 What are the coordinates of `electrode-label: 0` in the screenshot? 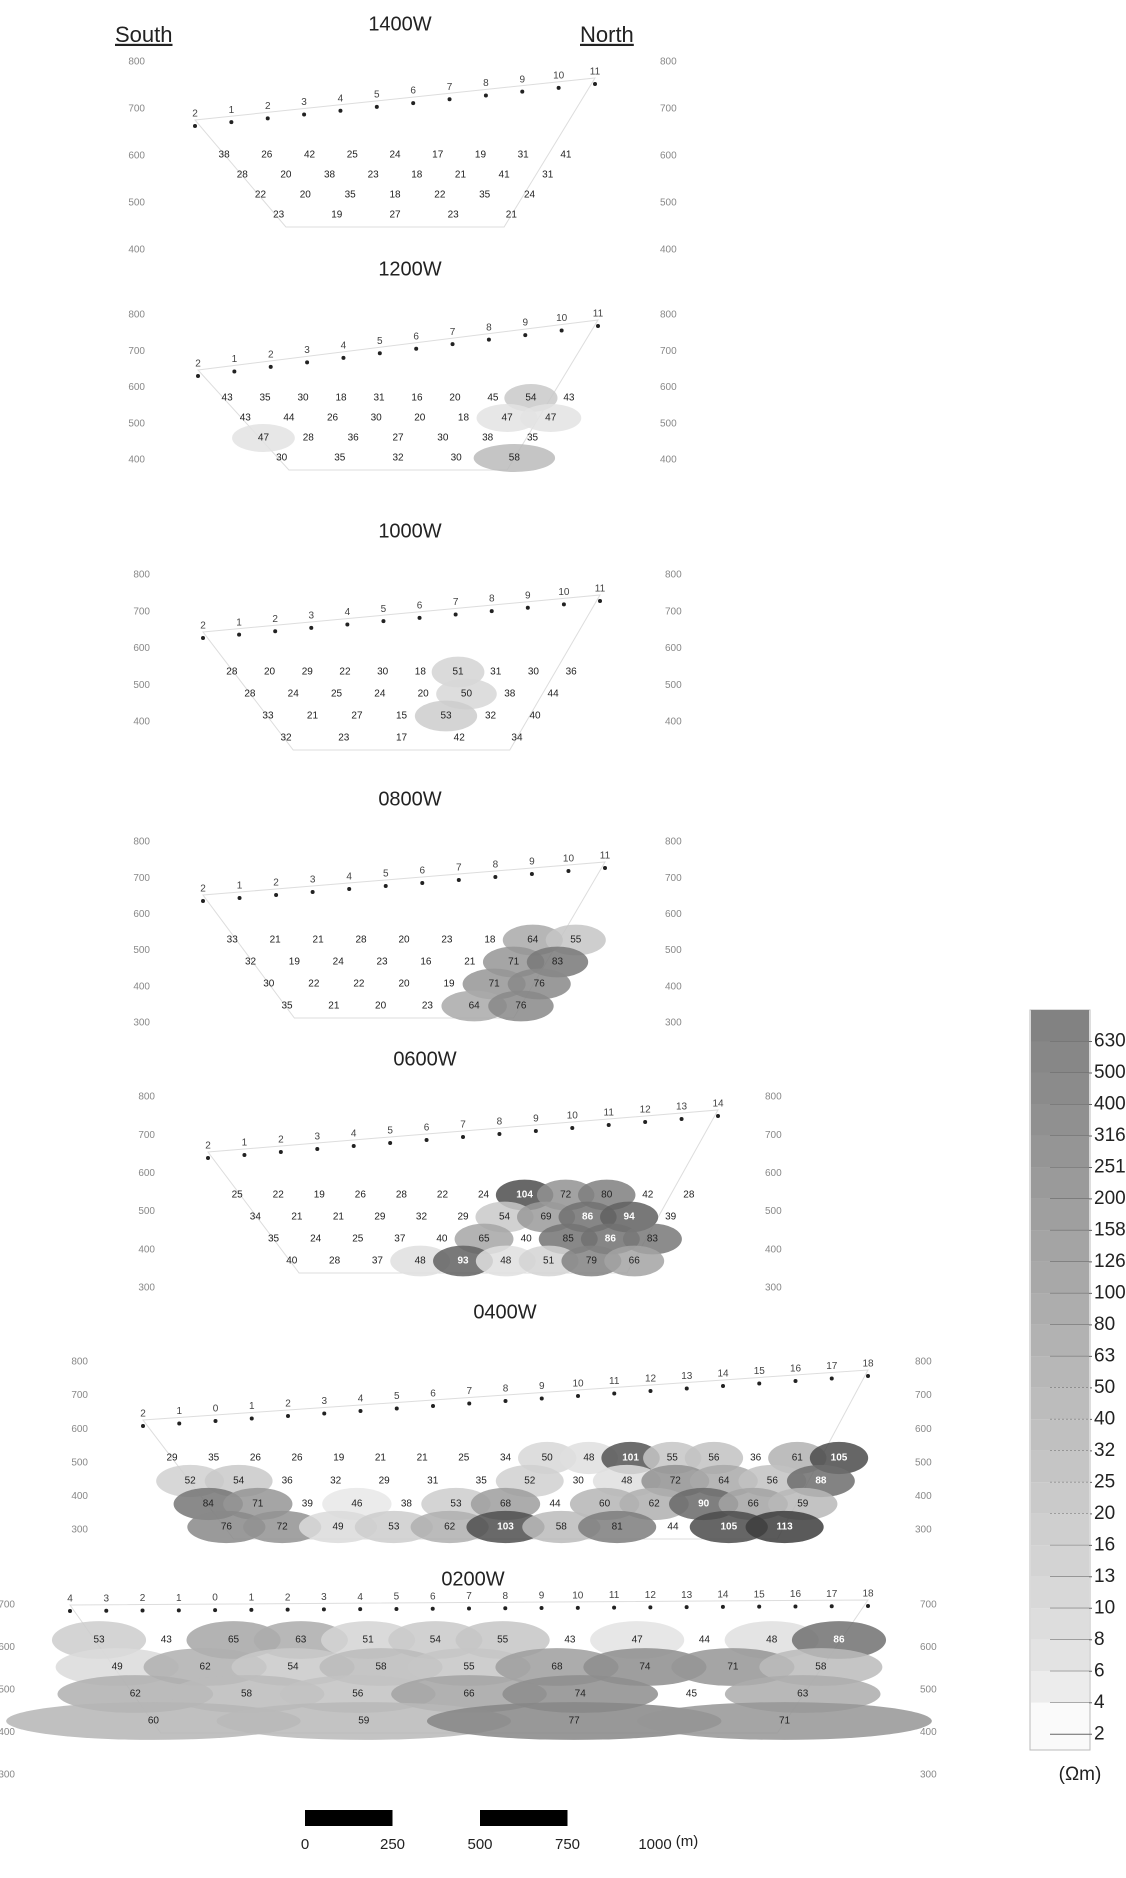 It's located at (216, 1409).